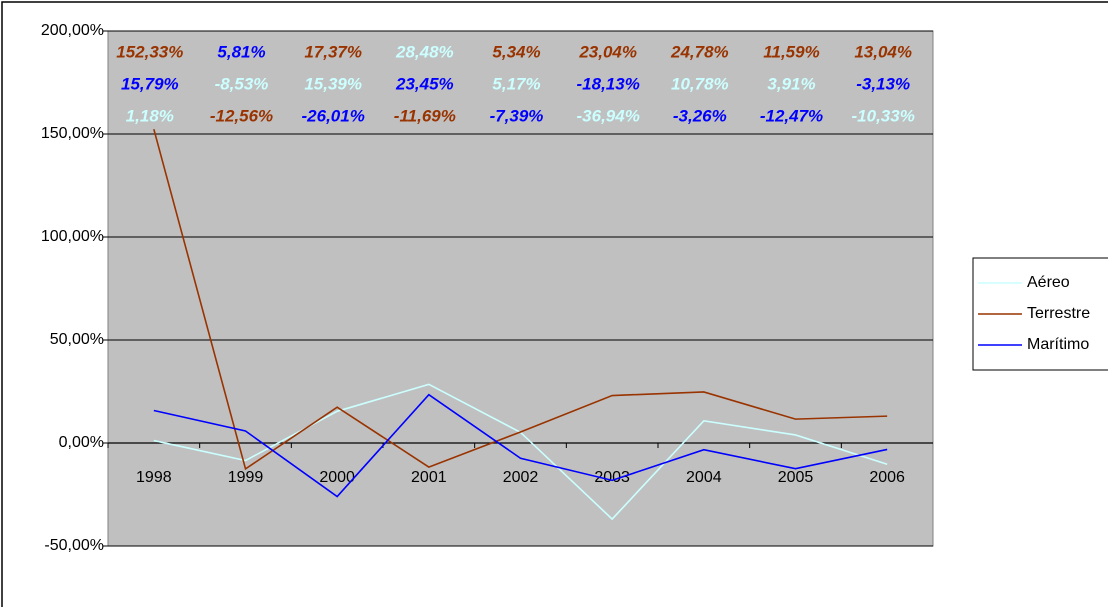  I want to click on legend-label: Terrestre, so click(1058, 313).